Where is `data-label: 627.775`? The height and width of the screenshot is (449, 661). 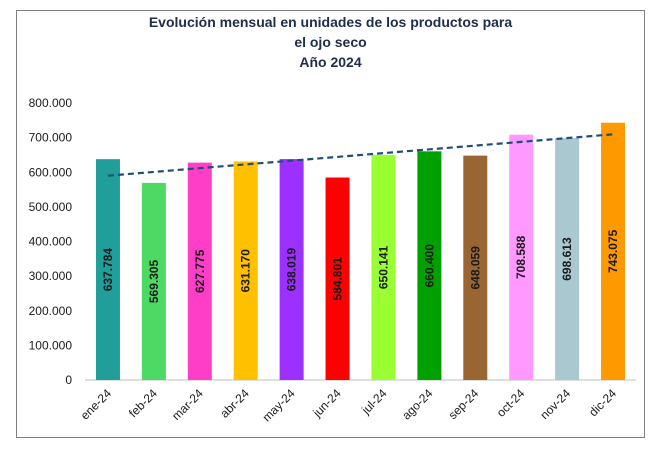
data-label: 627.775 is located at coordinates (200, 271).